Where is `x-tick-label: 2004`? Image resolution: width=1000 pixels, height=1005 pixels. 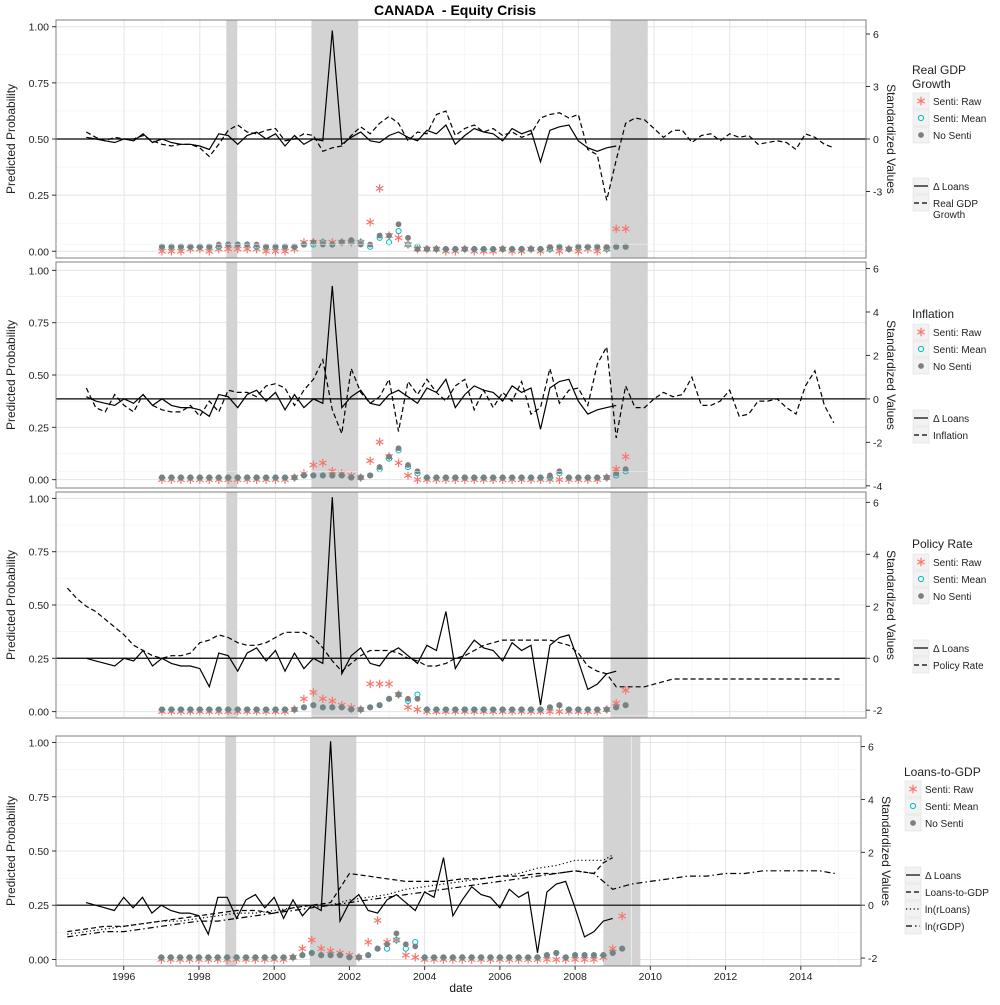
x-tick-label: 2004 is located at coordinates (425, 977).